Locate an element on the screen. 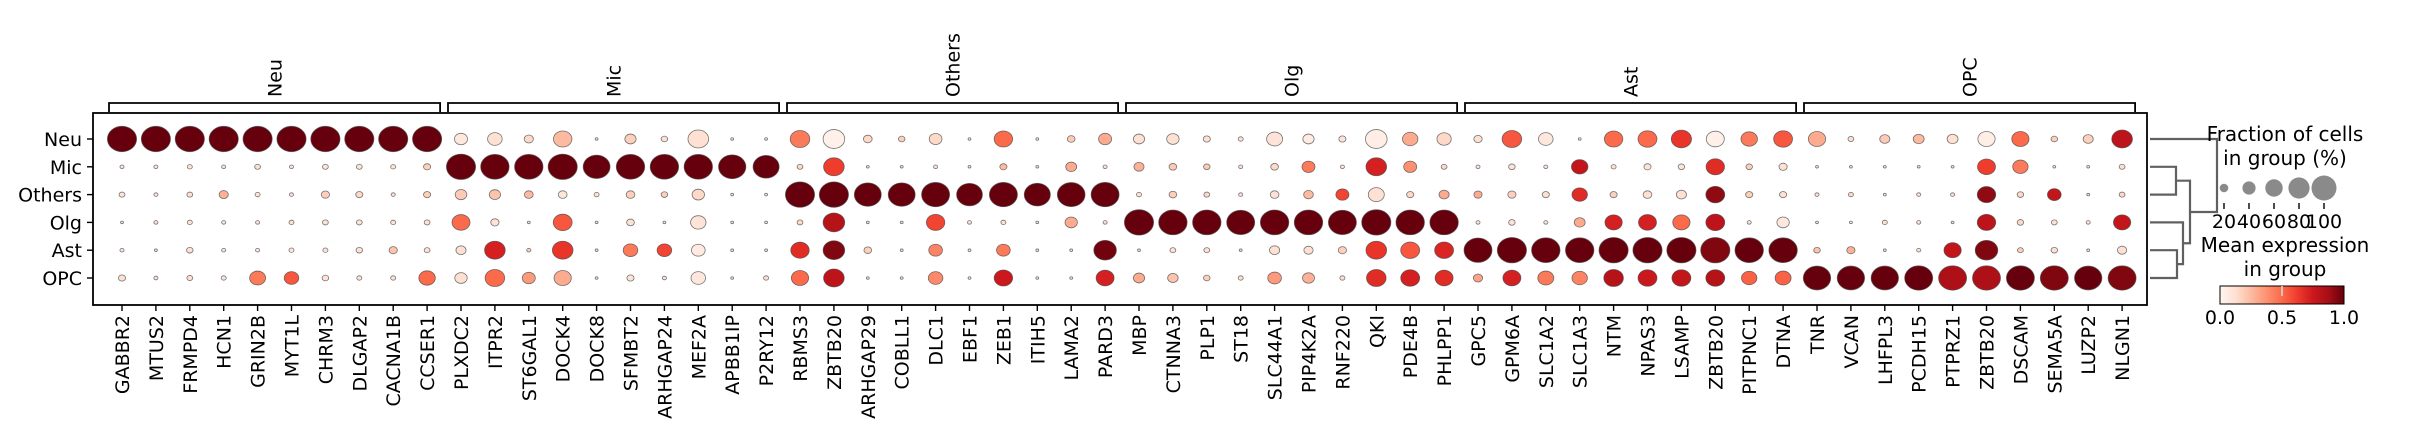 This screenshot has height=442, width=2419. gene-label: DLC1 is located at coordinates (937, 340).